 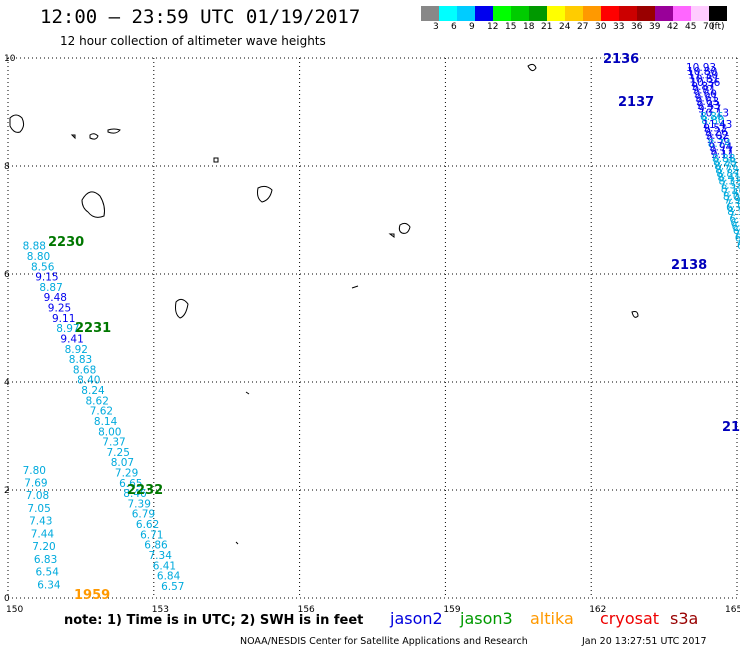 I want to click on x-tick-label: 162, so click(x=597, y=610).